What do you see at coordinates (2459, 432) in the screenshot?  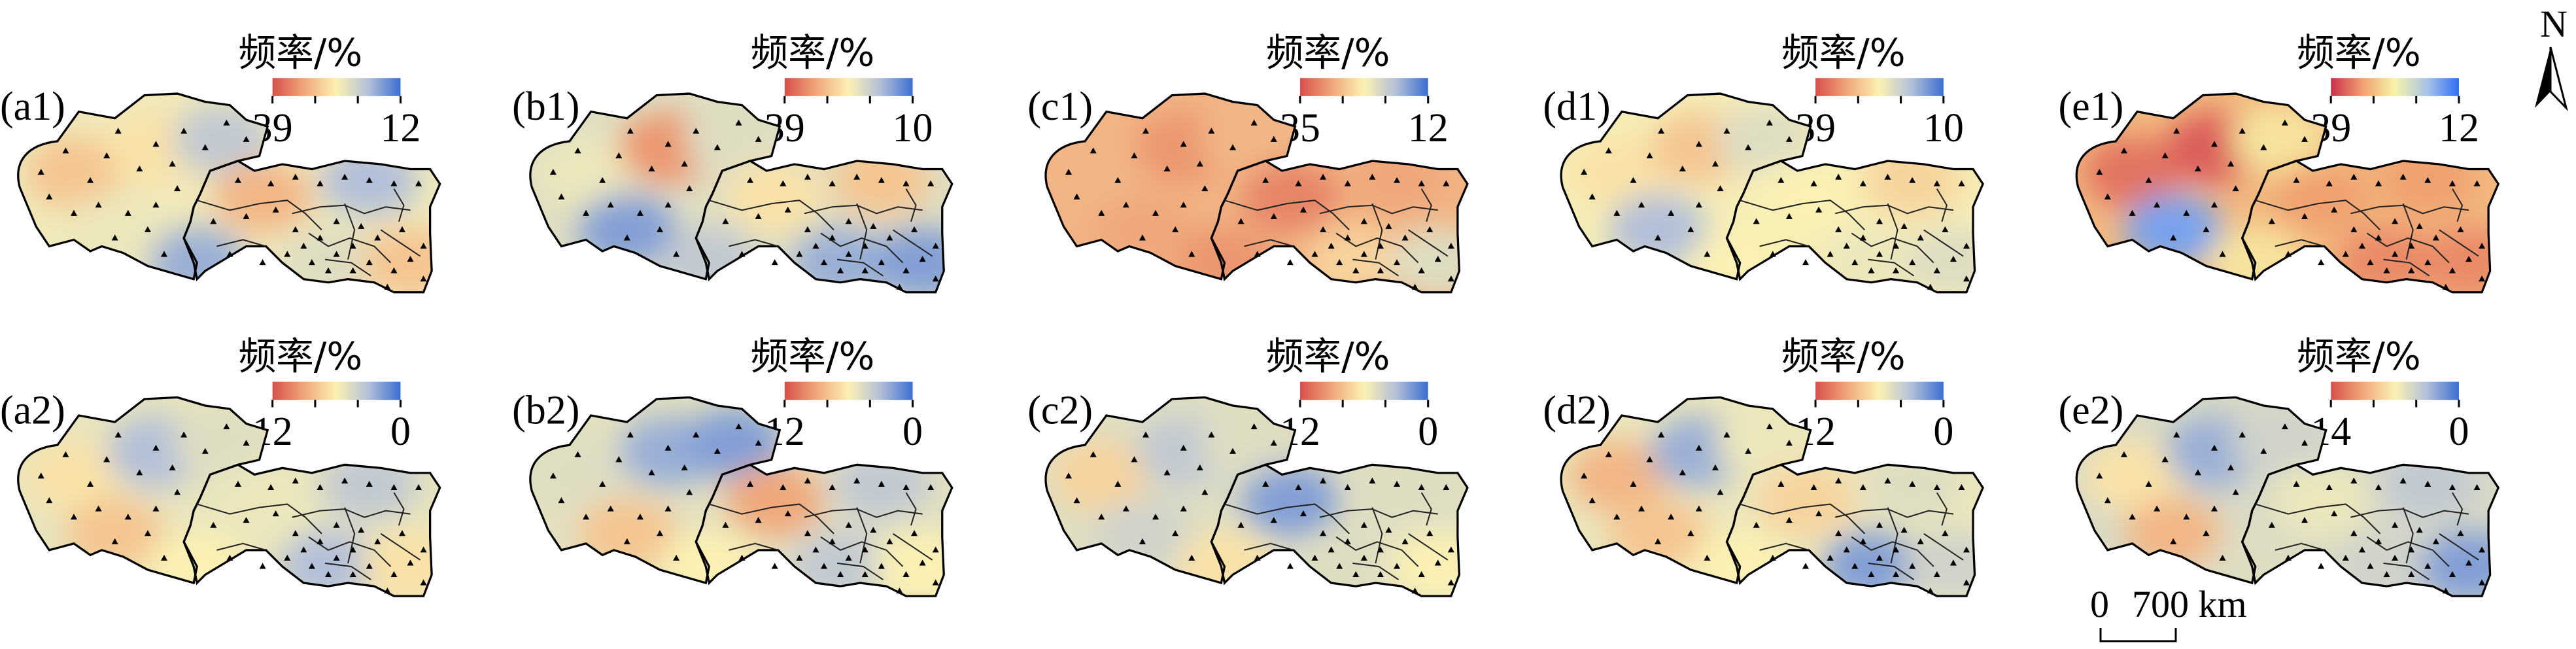 I see `legend-min-value: 0` at bounding box center [2459, 432].